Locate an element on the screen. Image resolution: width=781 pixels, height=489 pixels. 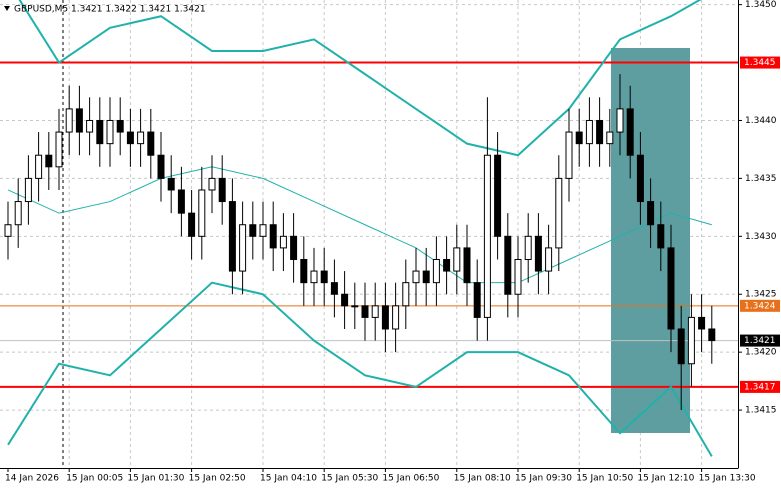
x-tick-label: 15 Jan 00:05 is located at coordinates (94, 479).